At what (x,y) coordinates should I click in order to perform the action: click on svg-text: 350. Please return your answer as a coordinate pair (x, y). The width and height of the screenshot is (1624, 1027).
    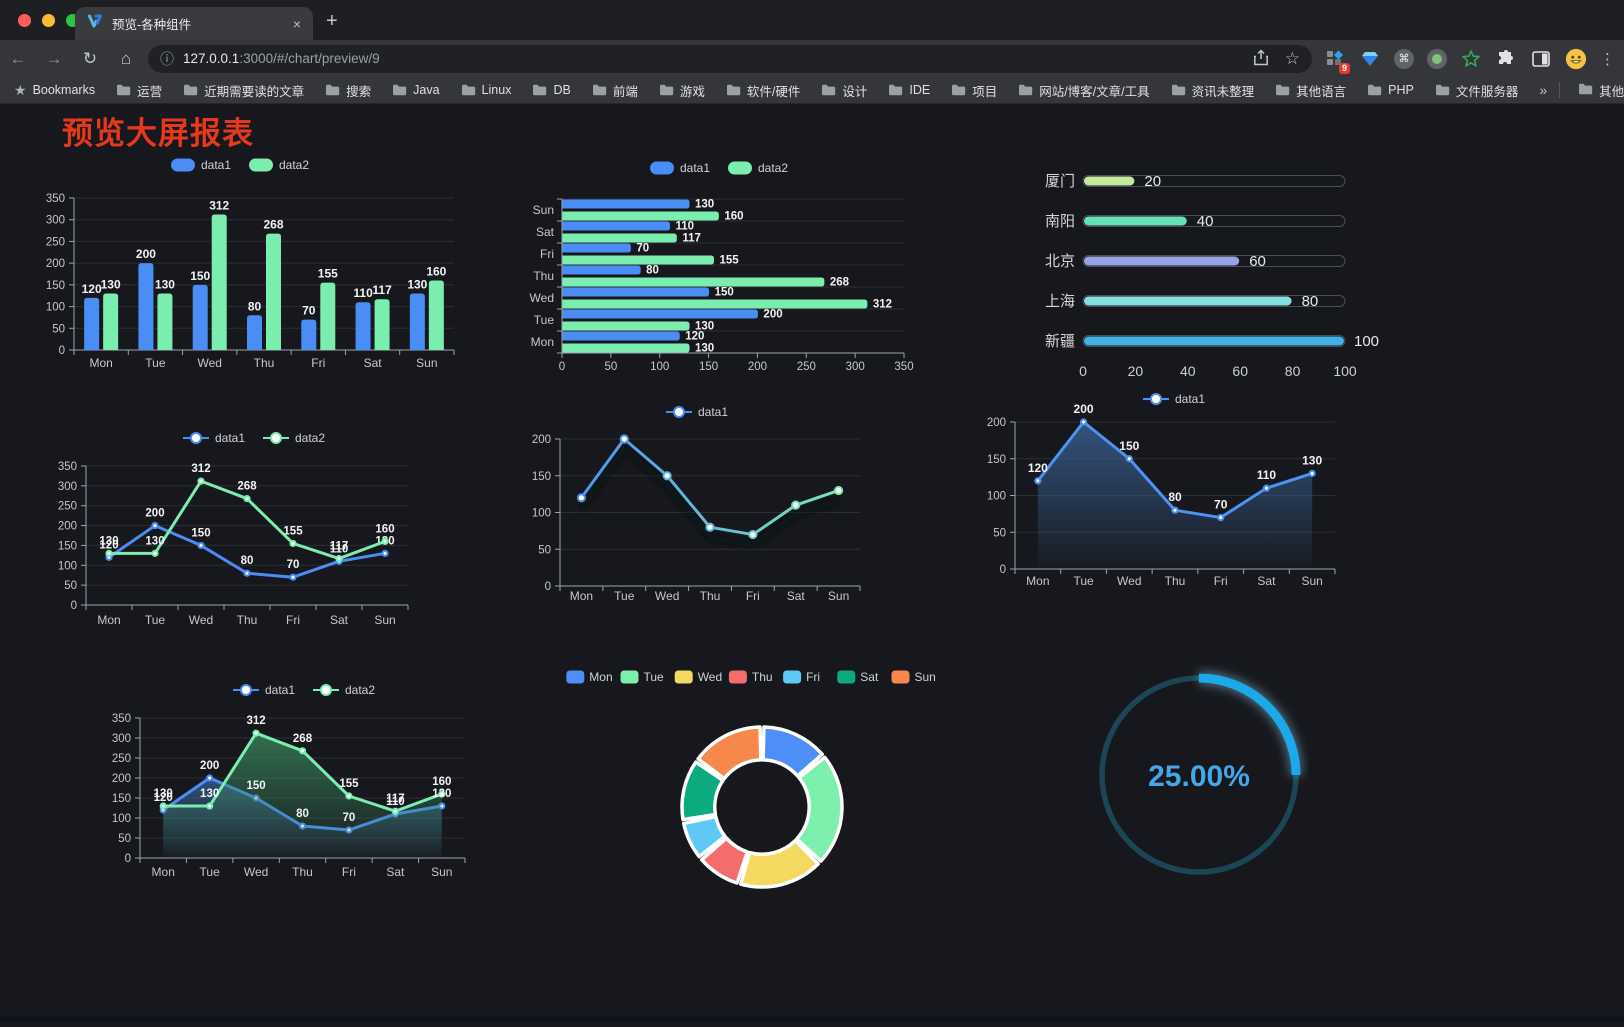
    Looking at the image, I should click on (67, 467).